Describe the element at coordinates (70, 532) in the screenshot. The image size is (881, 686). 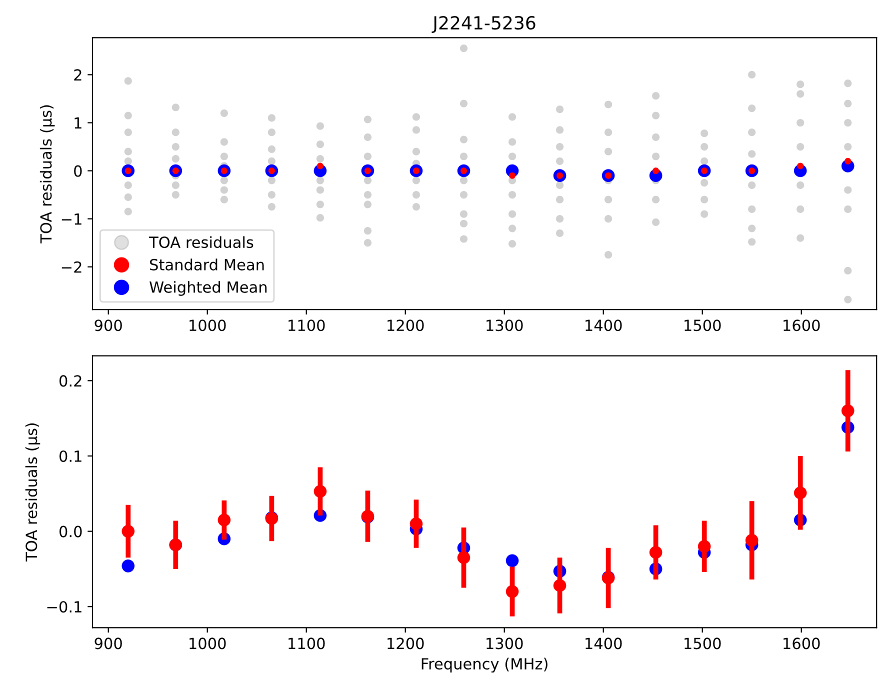
I see `y-tick-label: 0.0` at that location.